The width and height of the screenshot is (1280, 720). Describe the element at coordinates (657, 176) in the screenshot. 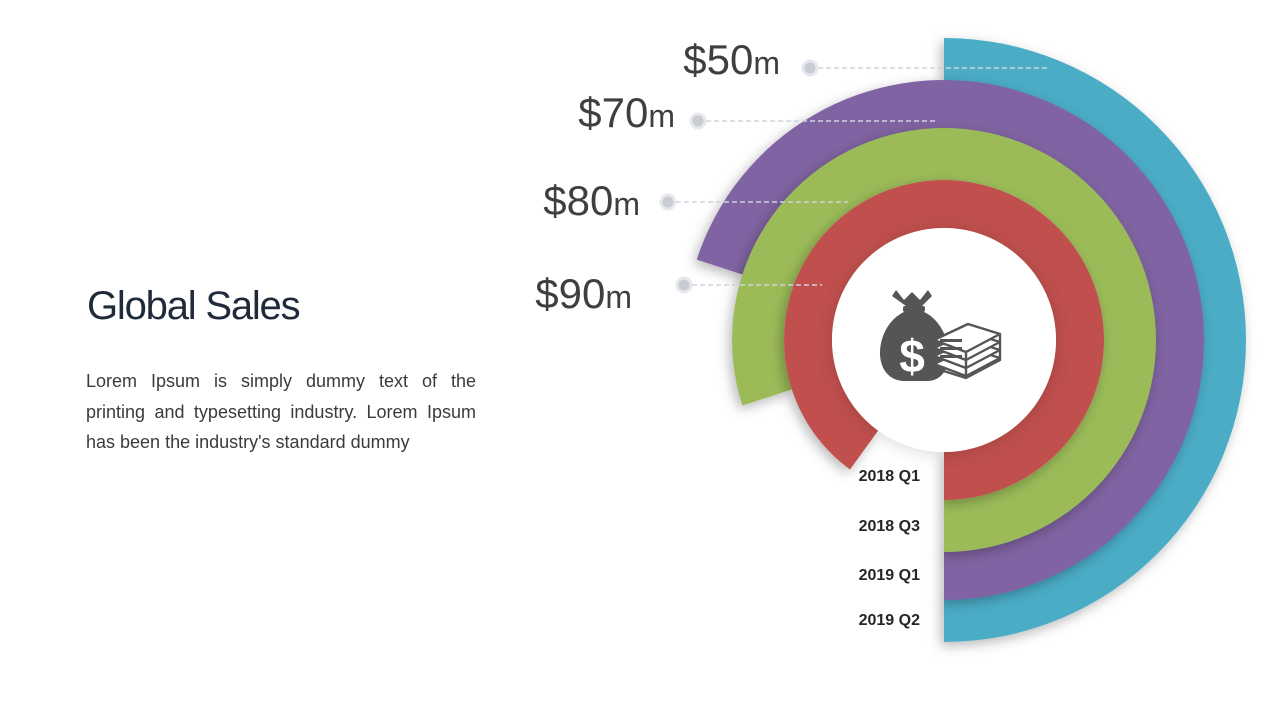

I see `chart-value-labels: $90m $80m $70m$50m` at that location.